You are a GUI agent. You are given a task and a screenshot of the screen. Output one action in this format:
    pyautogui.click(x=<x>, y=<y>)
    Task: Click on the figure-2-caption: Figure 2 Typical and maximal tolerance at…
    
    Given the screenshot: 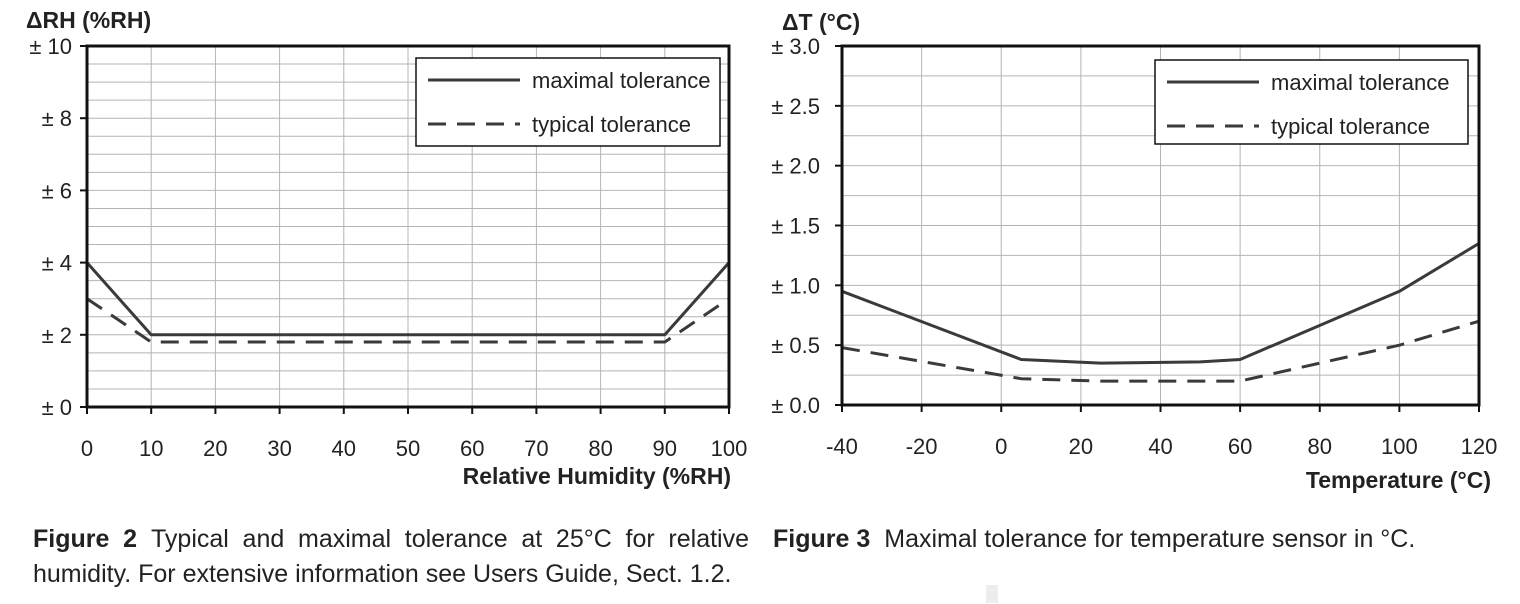 What is the action you would take?
    pyautogui.click(x=391, y=557)
    